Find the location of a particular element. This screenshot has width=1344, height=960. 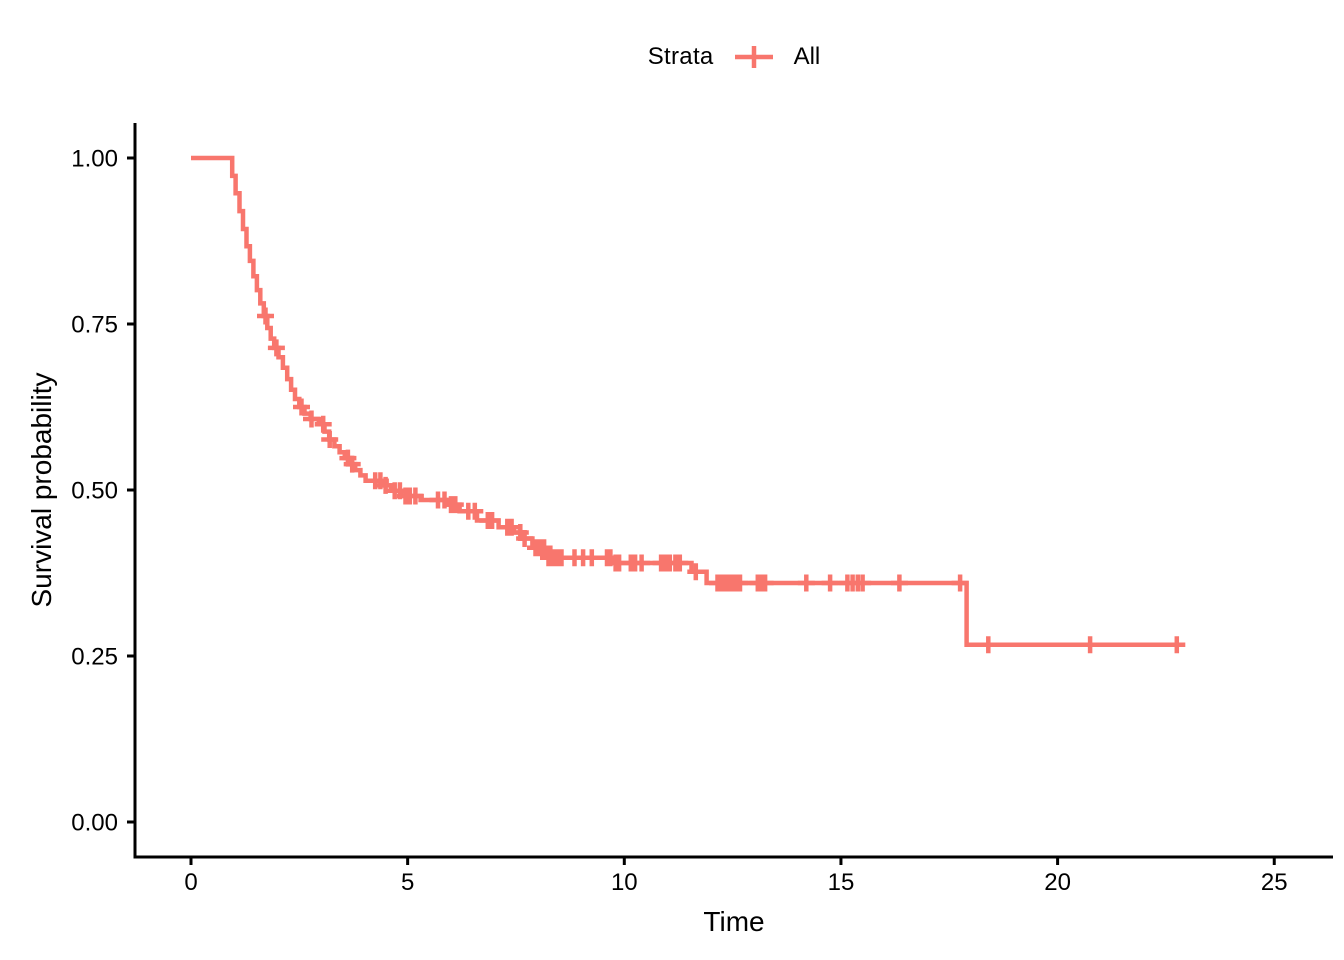

x-tick-label: 20 is located at coordinates (1057, 882).